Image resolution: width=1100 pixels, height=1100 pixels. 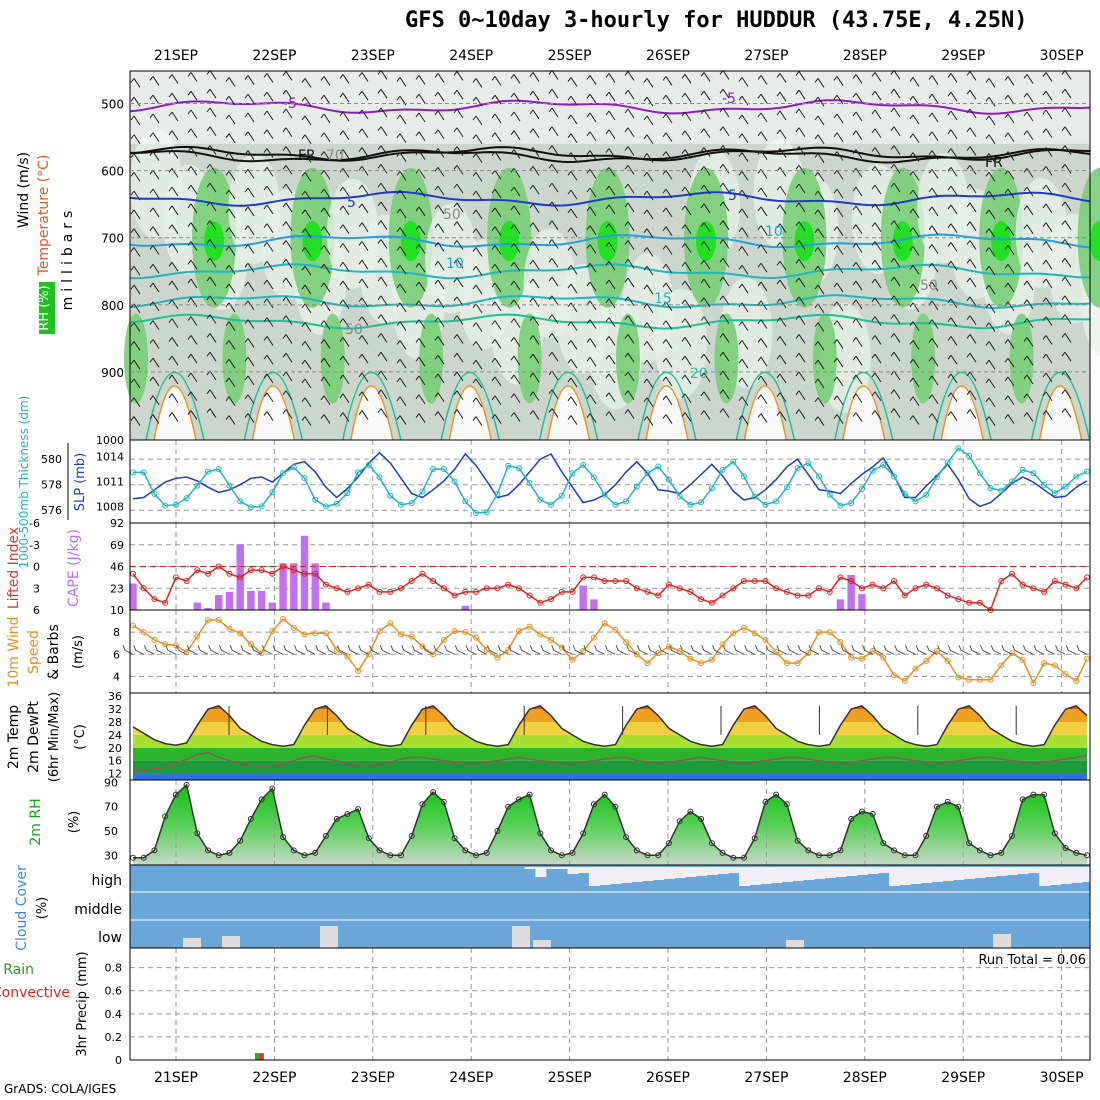 I want to click on low-cloud-bar, so click(x=329, y=937).